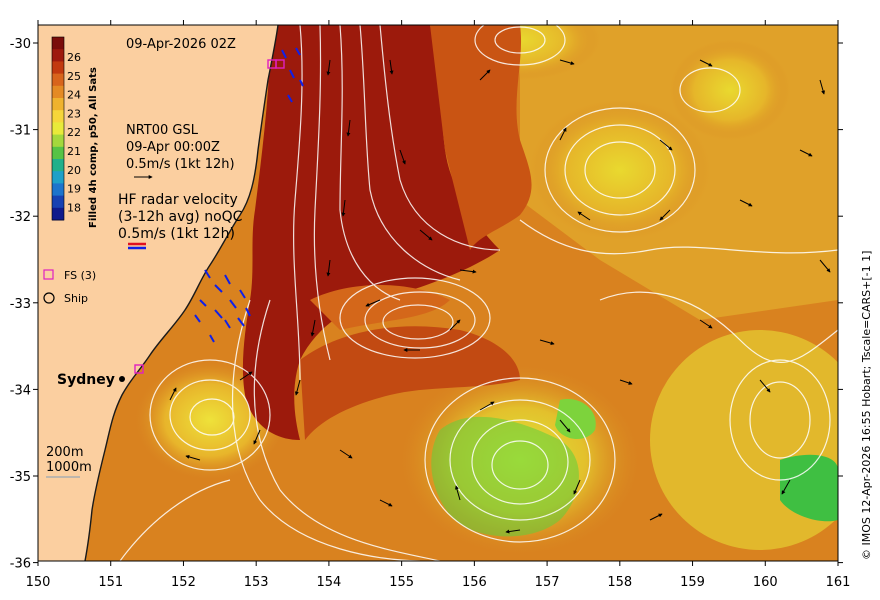  Describe the element at coordinates (86, 380) in the screenshot. I see `sydney-label: Sydney` at that location.